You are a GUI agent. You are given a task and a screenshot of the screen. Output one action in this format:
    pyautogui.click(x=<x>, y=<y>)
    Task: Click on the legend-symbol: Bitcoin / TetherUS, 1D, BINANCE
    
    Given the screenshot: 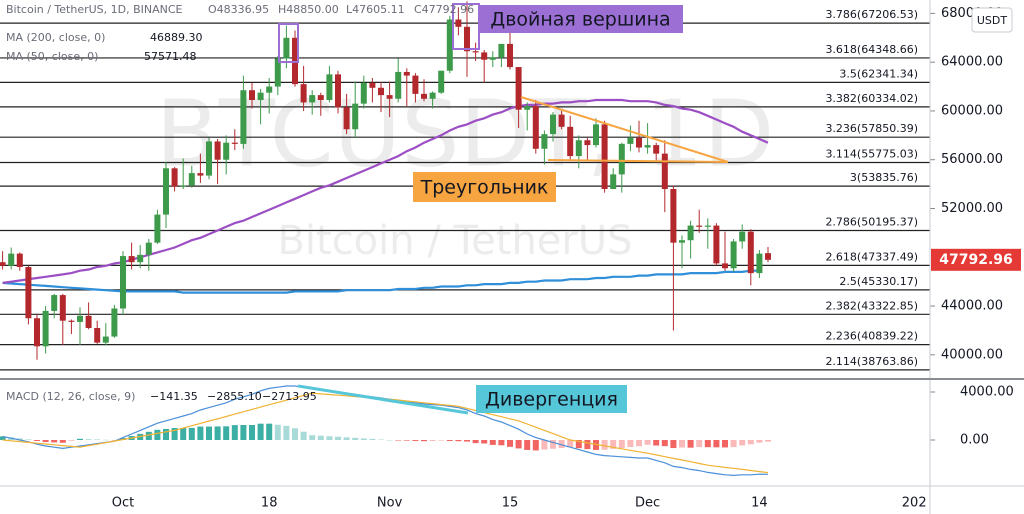 What is the action you would take?
    pyautogui.click(x=94, y=9)
    